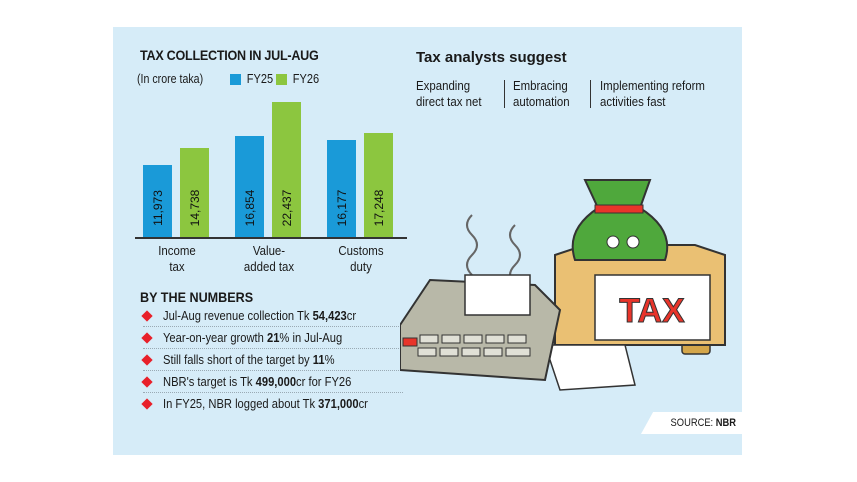 The height and width of the screenshot is (482, 857). What do you see at coordinates (272, 403) in the screenshot?
I see `list-item: In FY25, NBR logged about Tk 371,000cr` at bounding box center [272, 403].